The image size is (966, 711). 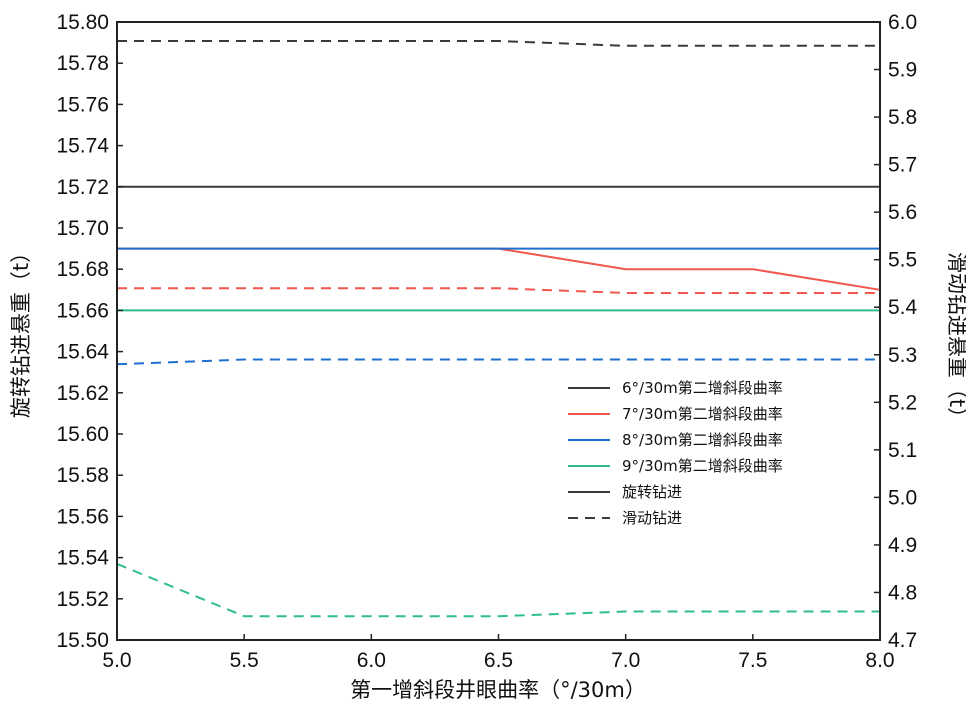 I want to click on left-tick-label: 15.58, so click(x=82, y=475).